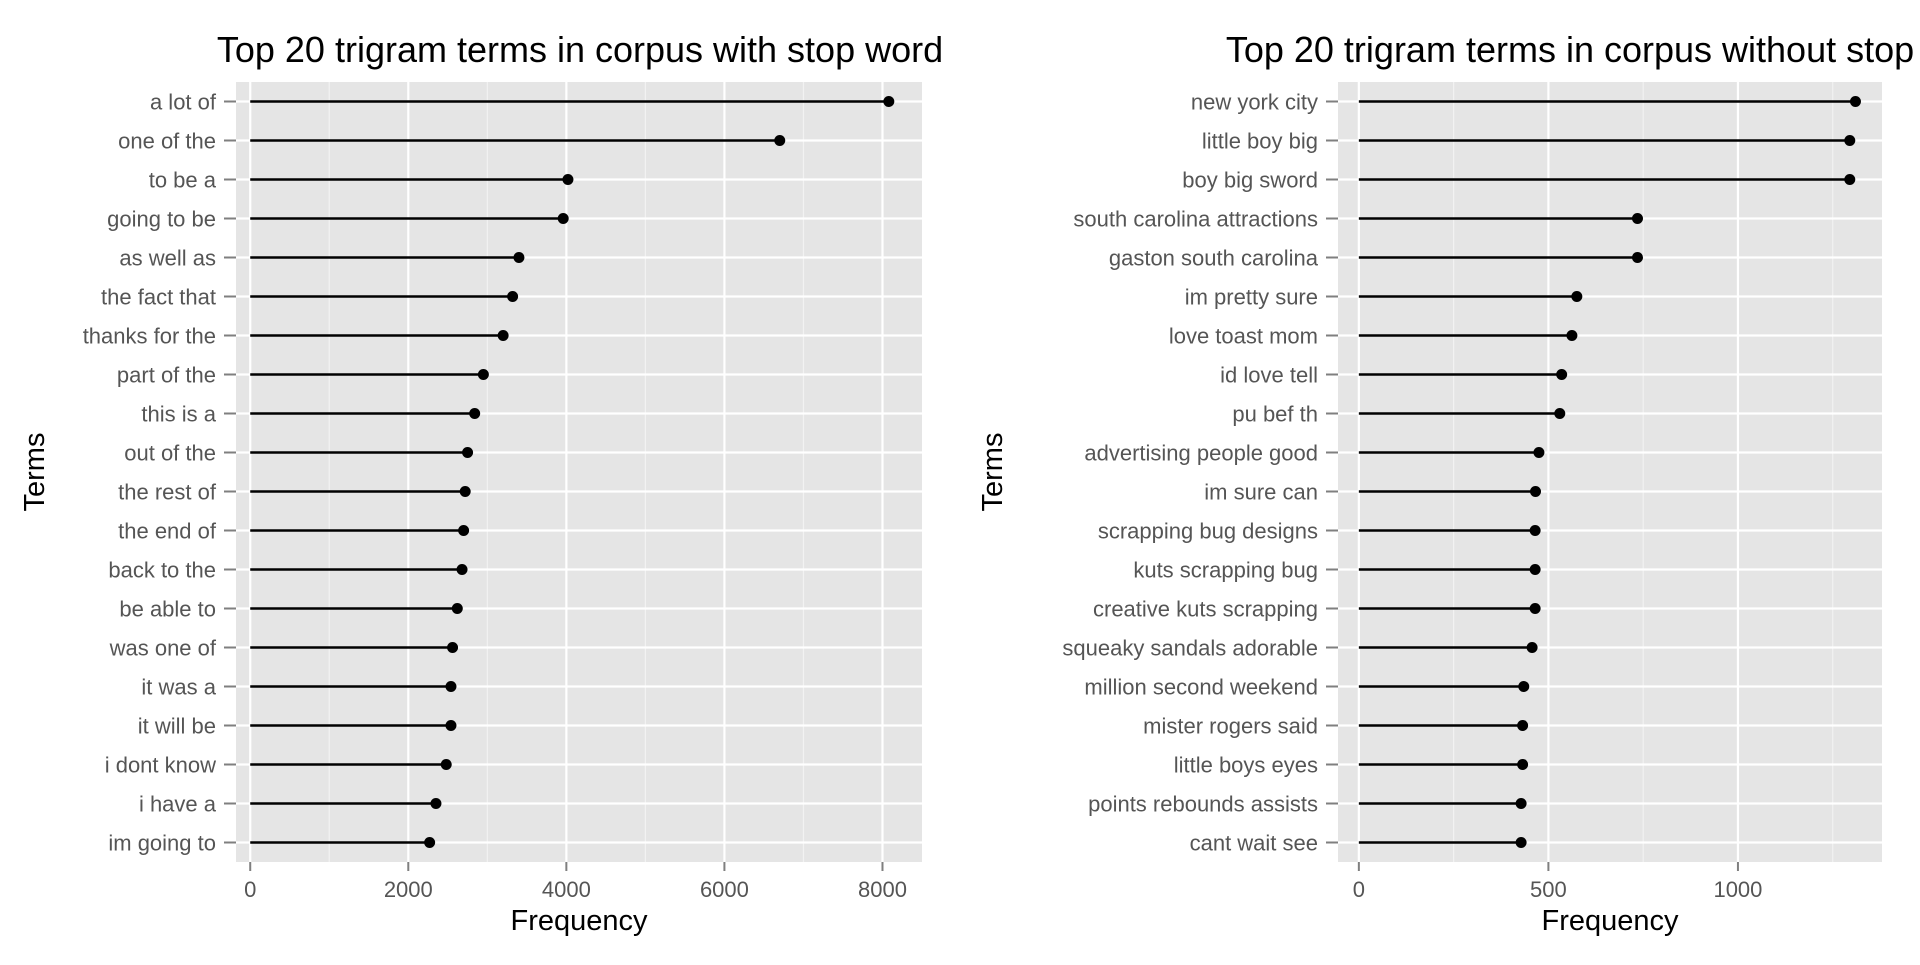  What do you see at coordinates (1214, 258) in the screenshot?
I see `y-tick-label: gaston south carolina` at bounding box center [1214, 258].